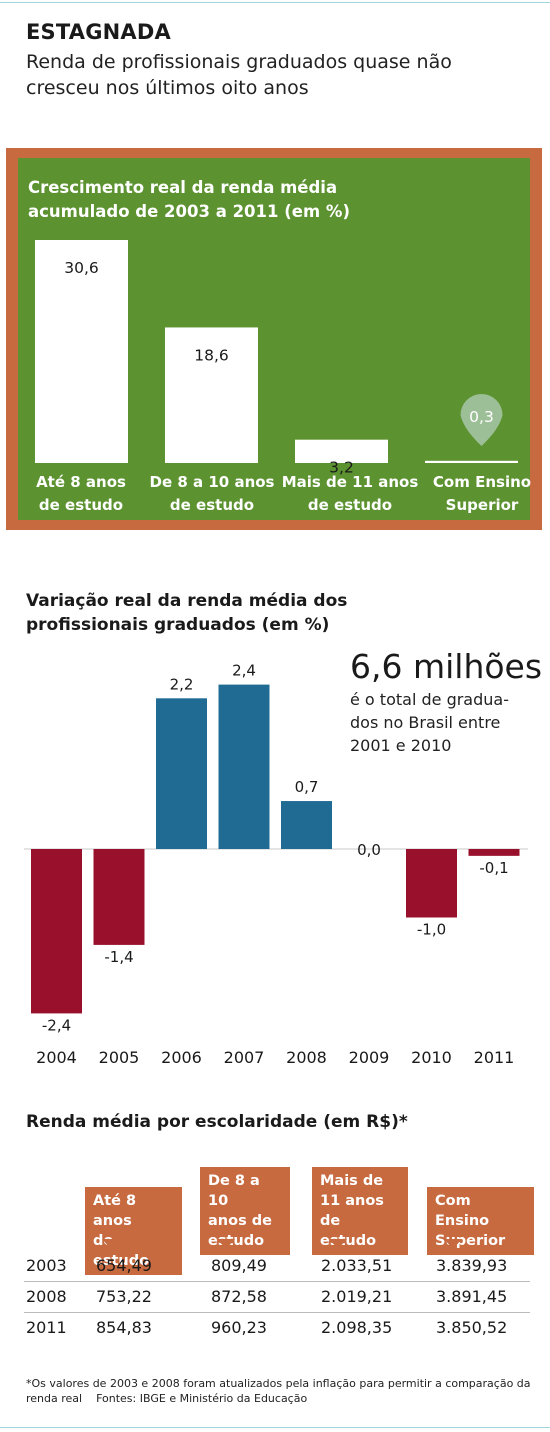 This screenshot has width=550, height=1432. Describe the element at coordinates (239, 1327) in the screenshot. I see `table-cell: 960,23` at that location.